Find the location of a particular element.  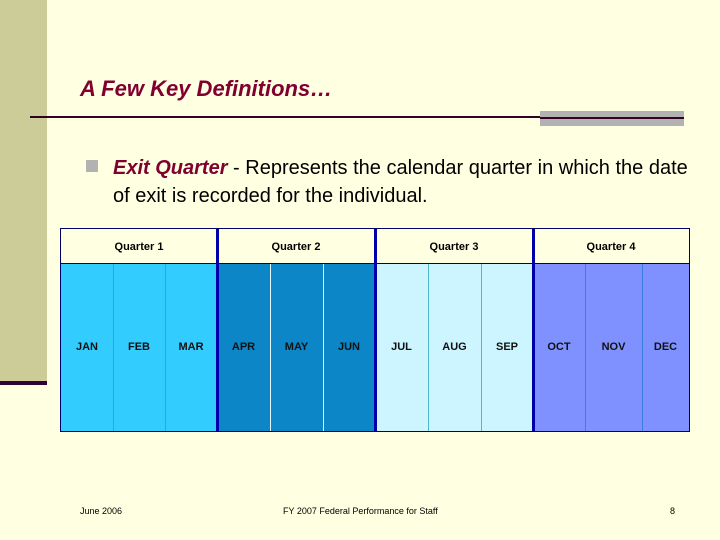

month-cell-feb: FEB is located at coordinates (139, 347).